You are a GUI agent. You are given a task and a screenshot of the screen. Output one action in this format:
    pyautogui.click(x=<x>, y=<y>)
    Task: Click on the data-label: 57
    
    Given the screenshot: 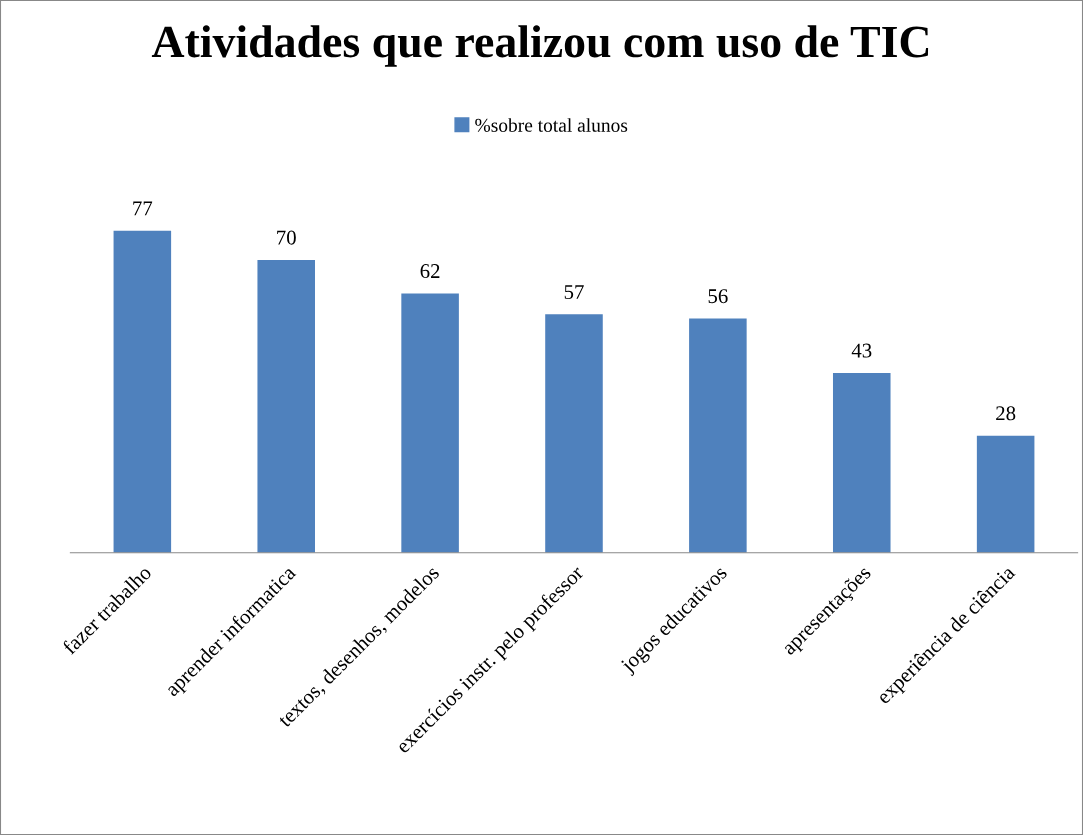 What is the action you would take?
    pyautogui.click(x=574, y=292)
    